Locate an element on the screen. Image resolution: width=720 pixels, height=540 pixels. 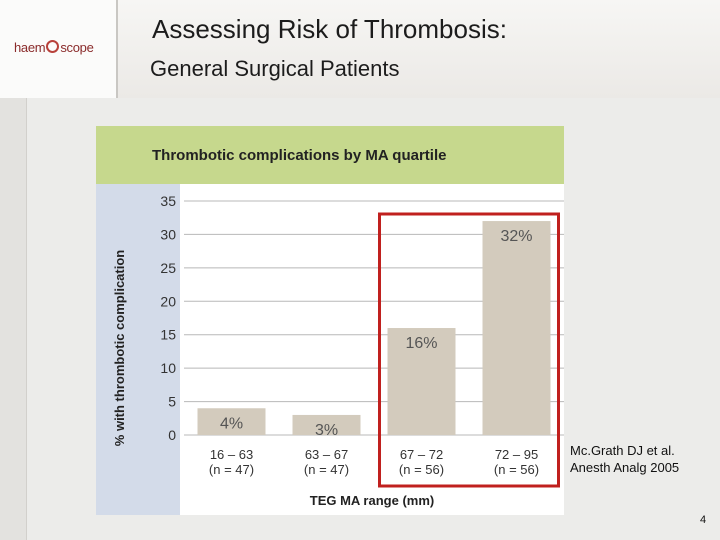
citation-authors: Mc.Grath DJ et al. is located at coordinates (622, 450).